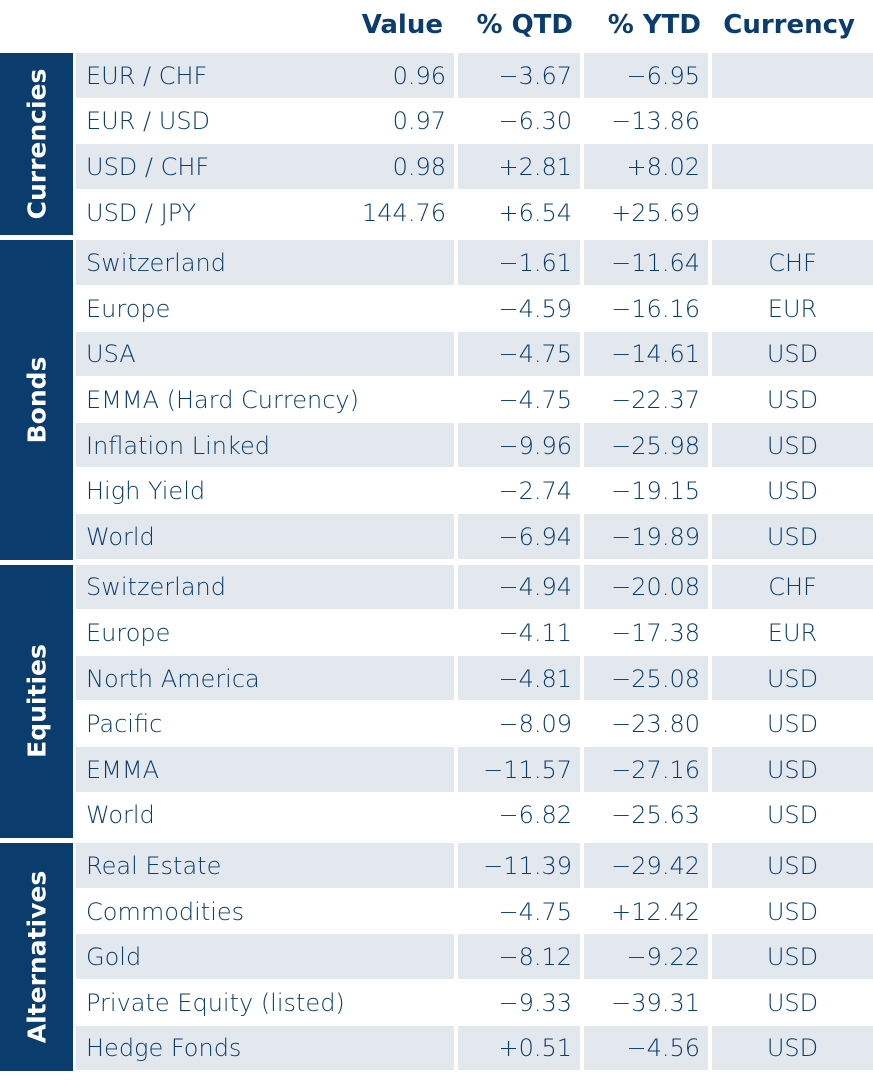  What do you see at coordinates (265, 769) in the screenshot?
I see `row-name: EMMA` at bounding box center [265, 769].